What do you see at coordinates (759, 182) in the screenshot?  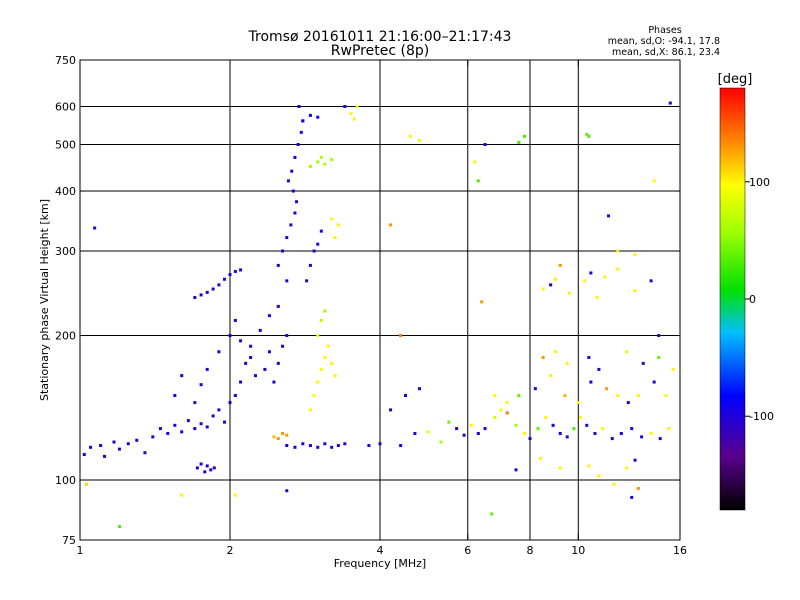 I see `colorbar-tick-label: 100` at bounding box center [759, 182].